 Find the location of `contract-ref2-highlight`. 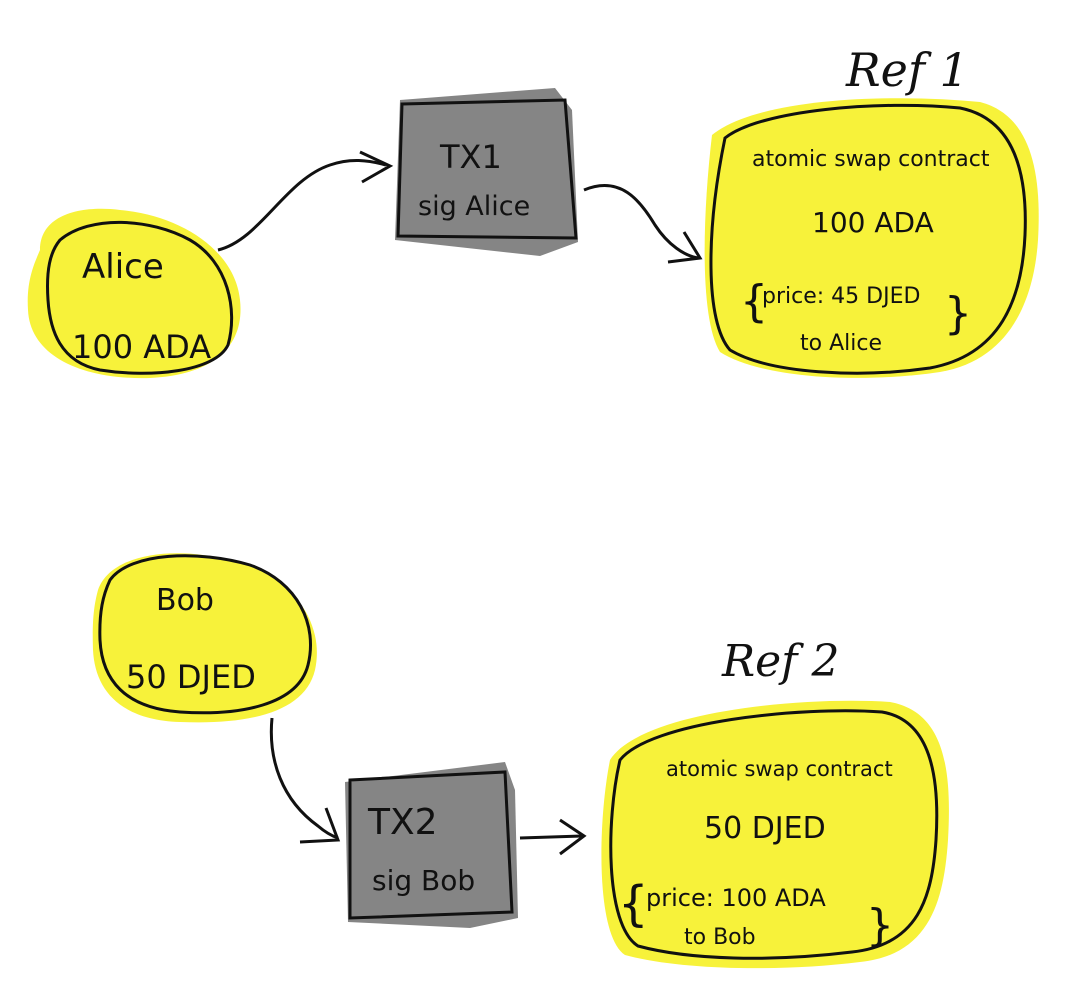

contract-ref2-highlight is located at coordinates (775, 834).